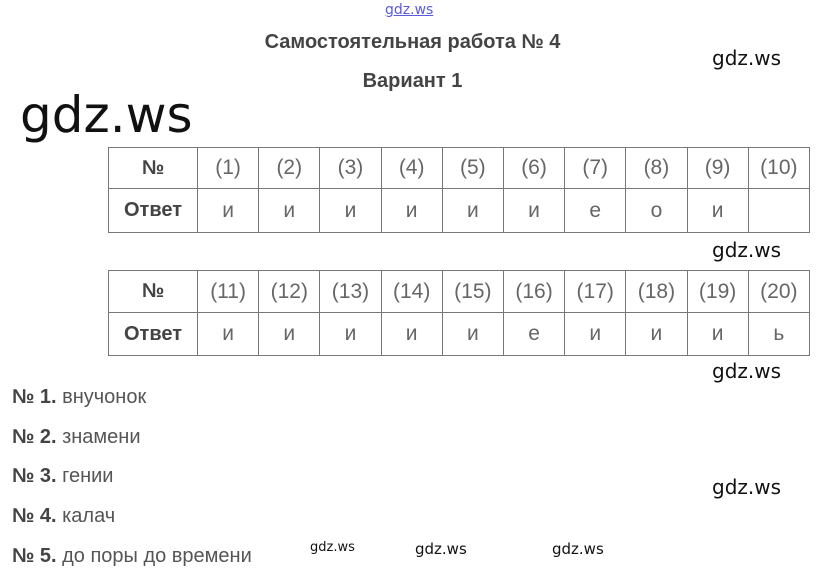  I want to click on cell-number: (6), so click(534, 168).